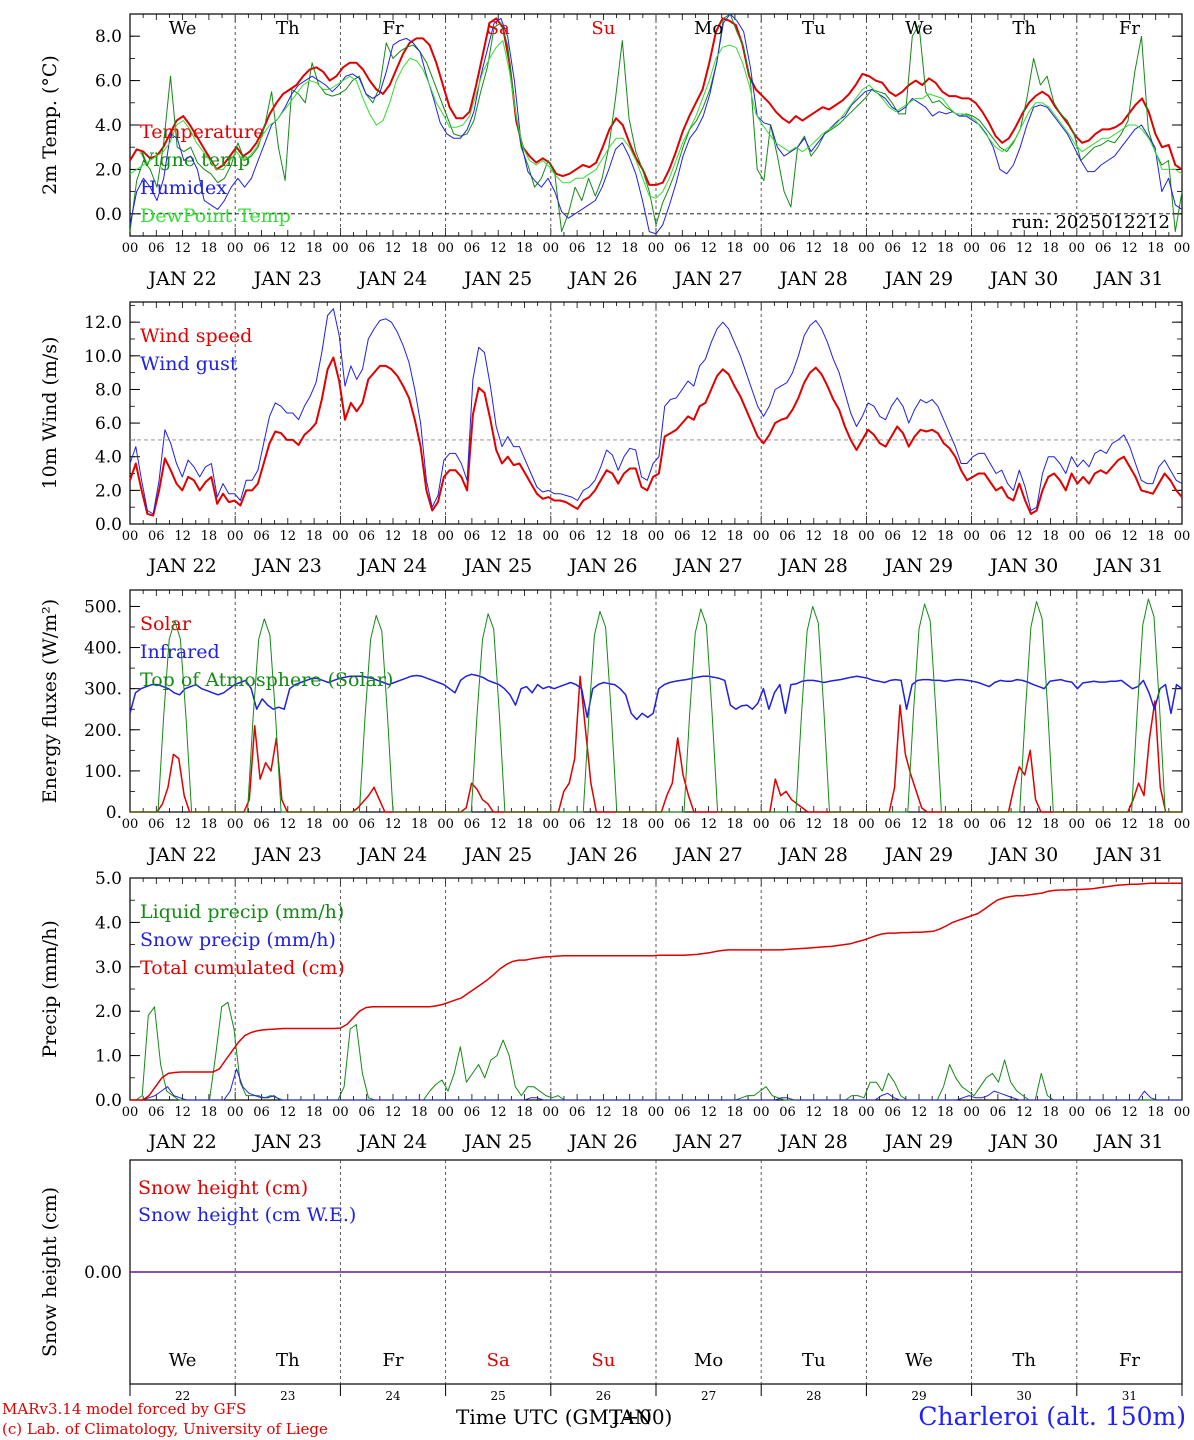 The image size is (1194, 1440). I want to click on series-line-temperature, so click(656, 101).